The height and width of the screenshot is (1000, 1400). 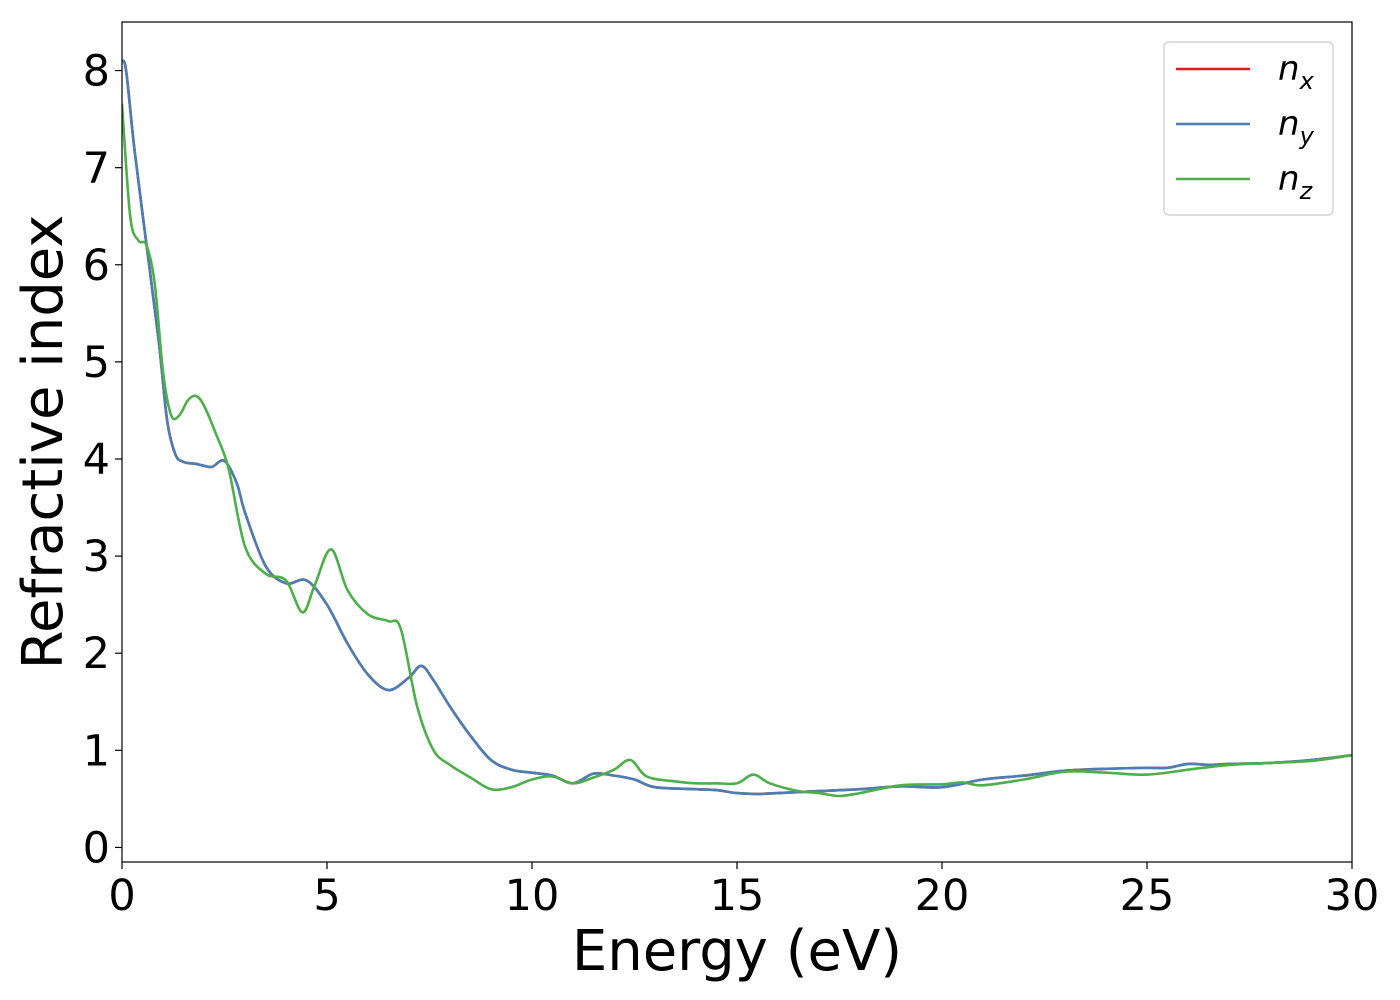 I want to click on x-tick-label: 25, so click(x=1147, y=896).